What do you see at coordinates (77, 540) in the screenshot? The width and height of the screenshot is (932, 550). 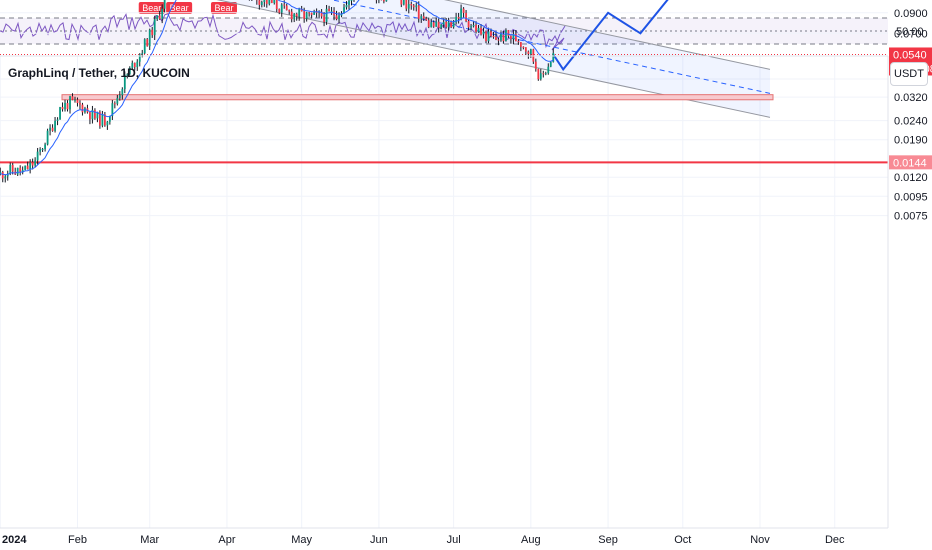 I see `x-tick-label: Feb` at bounding box center [77, 540].